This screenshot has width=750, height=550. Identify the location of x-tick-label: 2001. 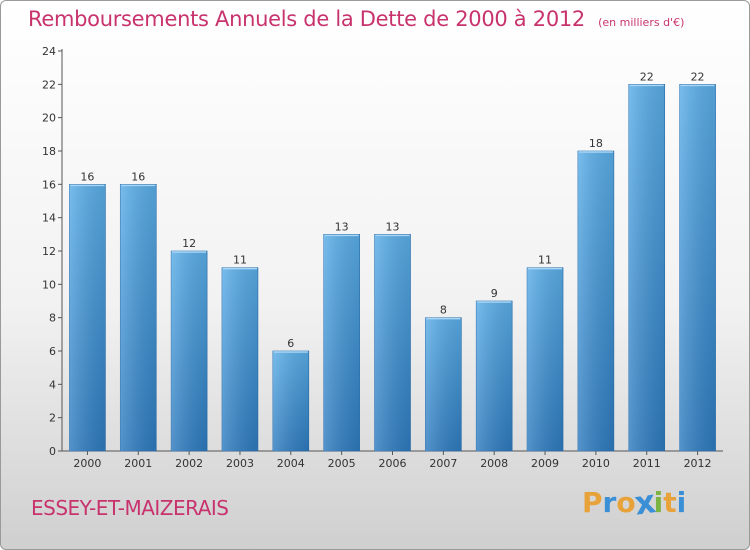
(138, 463).